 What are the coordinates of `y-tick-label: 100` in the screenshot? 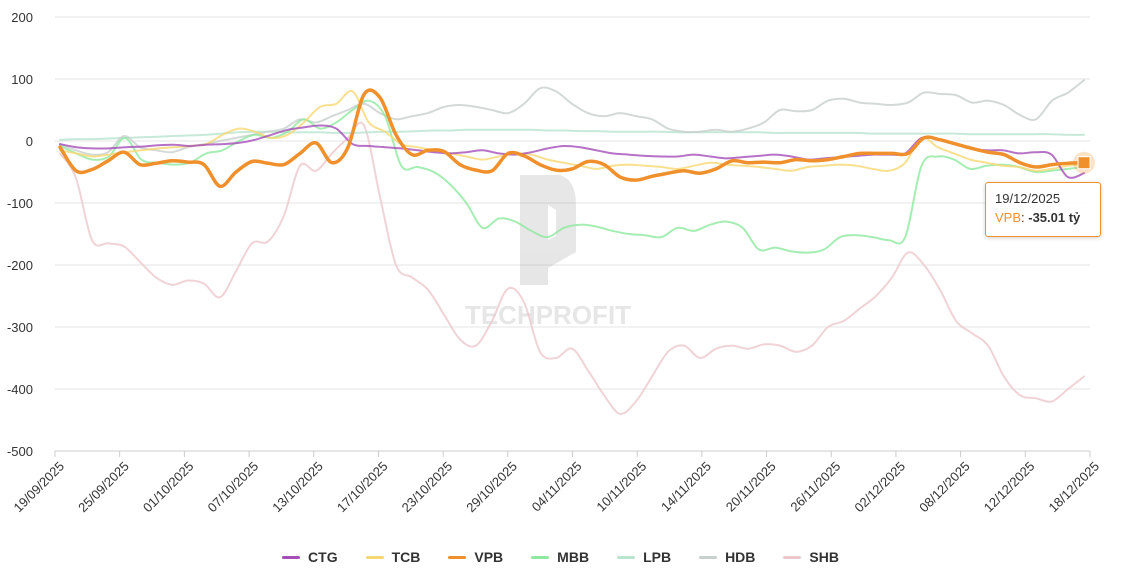 It's located at (22, 79).